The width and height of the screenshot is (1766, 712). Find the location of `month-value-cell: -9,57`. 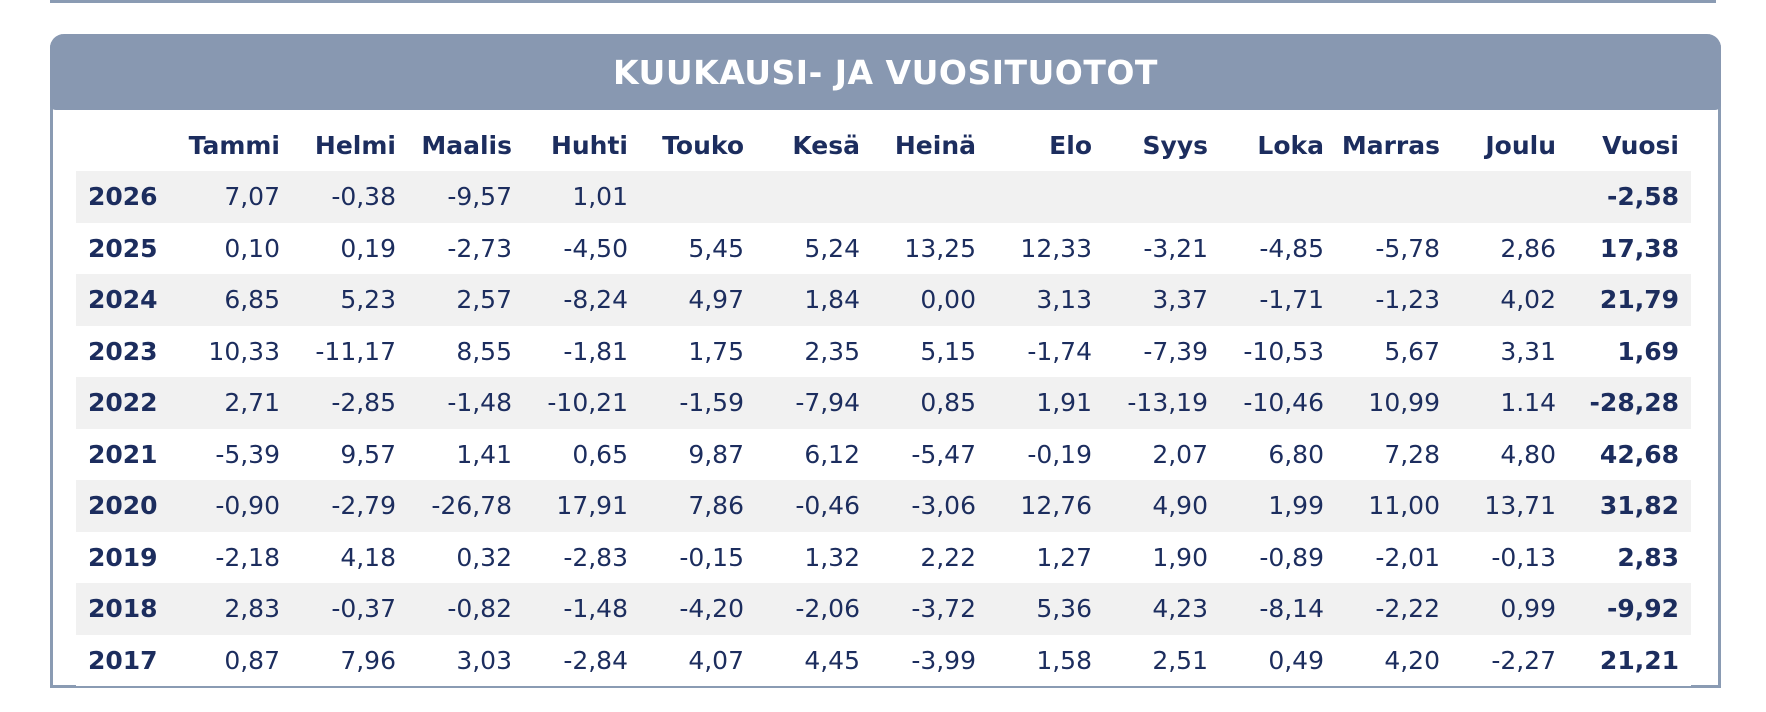

month-value-cell: -9,57 is located at coordinates (466, 197).